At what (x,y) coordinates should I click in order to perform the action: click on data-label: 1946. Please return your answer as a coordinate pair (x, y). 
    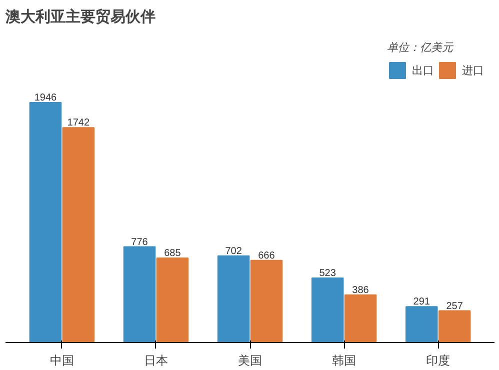
    Looking at the image, I should click on (46, 98).